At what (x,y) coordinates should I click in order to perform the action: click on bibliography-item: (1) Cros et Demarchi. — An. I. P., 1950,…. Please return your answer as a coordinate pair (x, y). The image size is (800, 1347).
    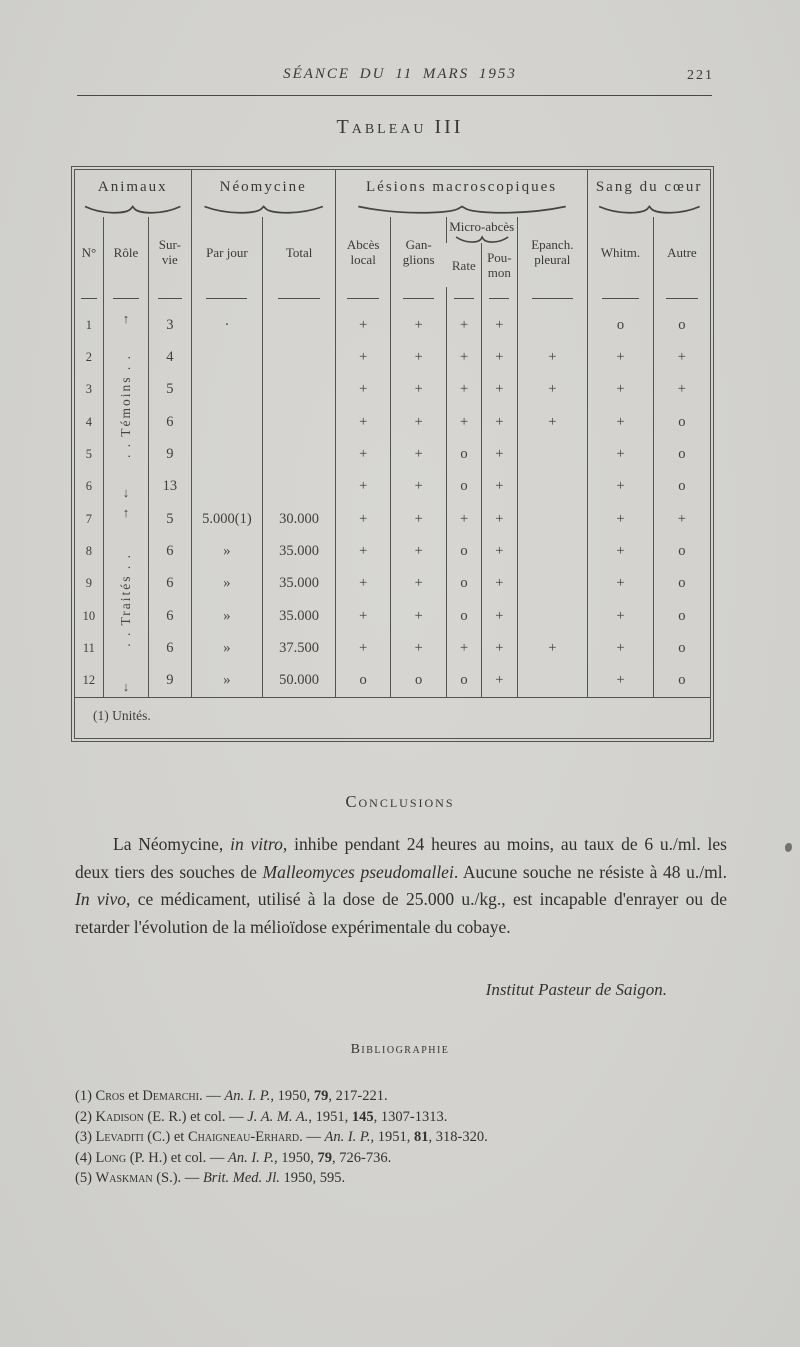
    Looking at the image, I should click on (231, 1096).